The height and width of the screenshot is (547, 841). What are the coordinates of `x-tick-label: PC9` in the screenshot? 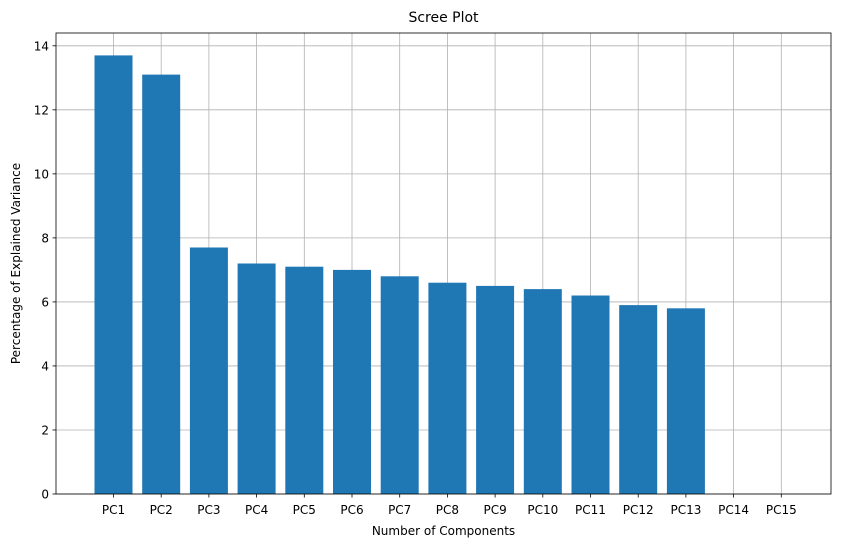 It's located at (494, 510).